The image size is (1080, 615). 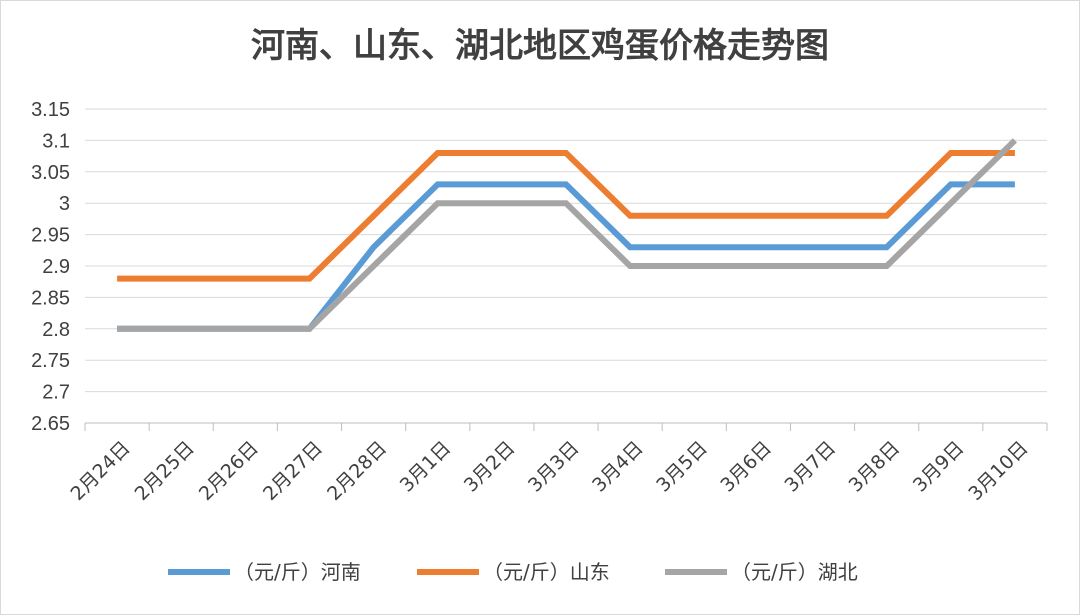 I want to click on x-tick-label: 2月25日, so click(x=165, y=471).